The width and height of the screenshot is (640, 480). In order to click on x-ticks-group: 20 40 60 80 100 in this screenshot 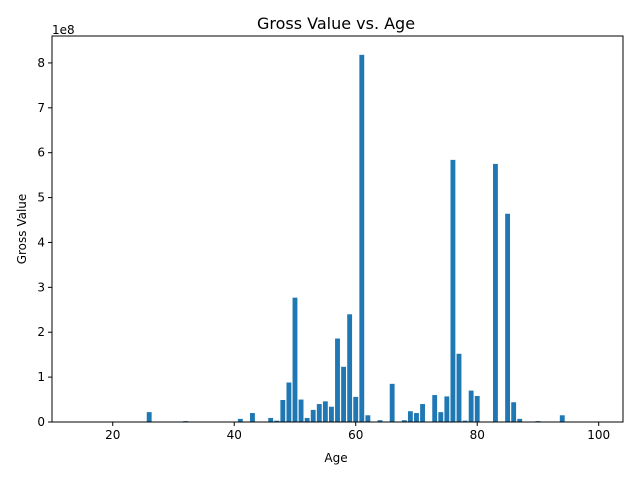, I will do `click(357, 432)`.